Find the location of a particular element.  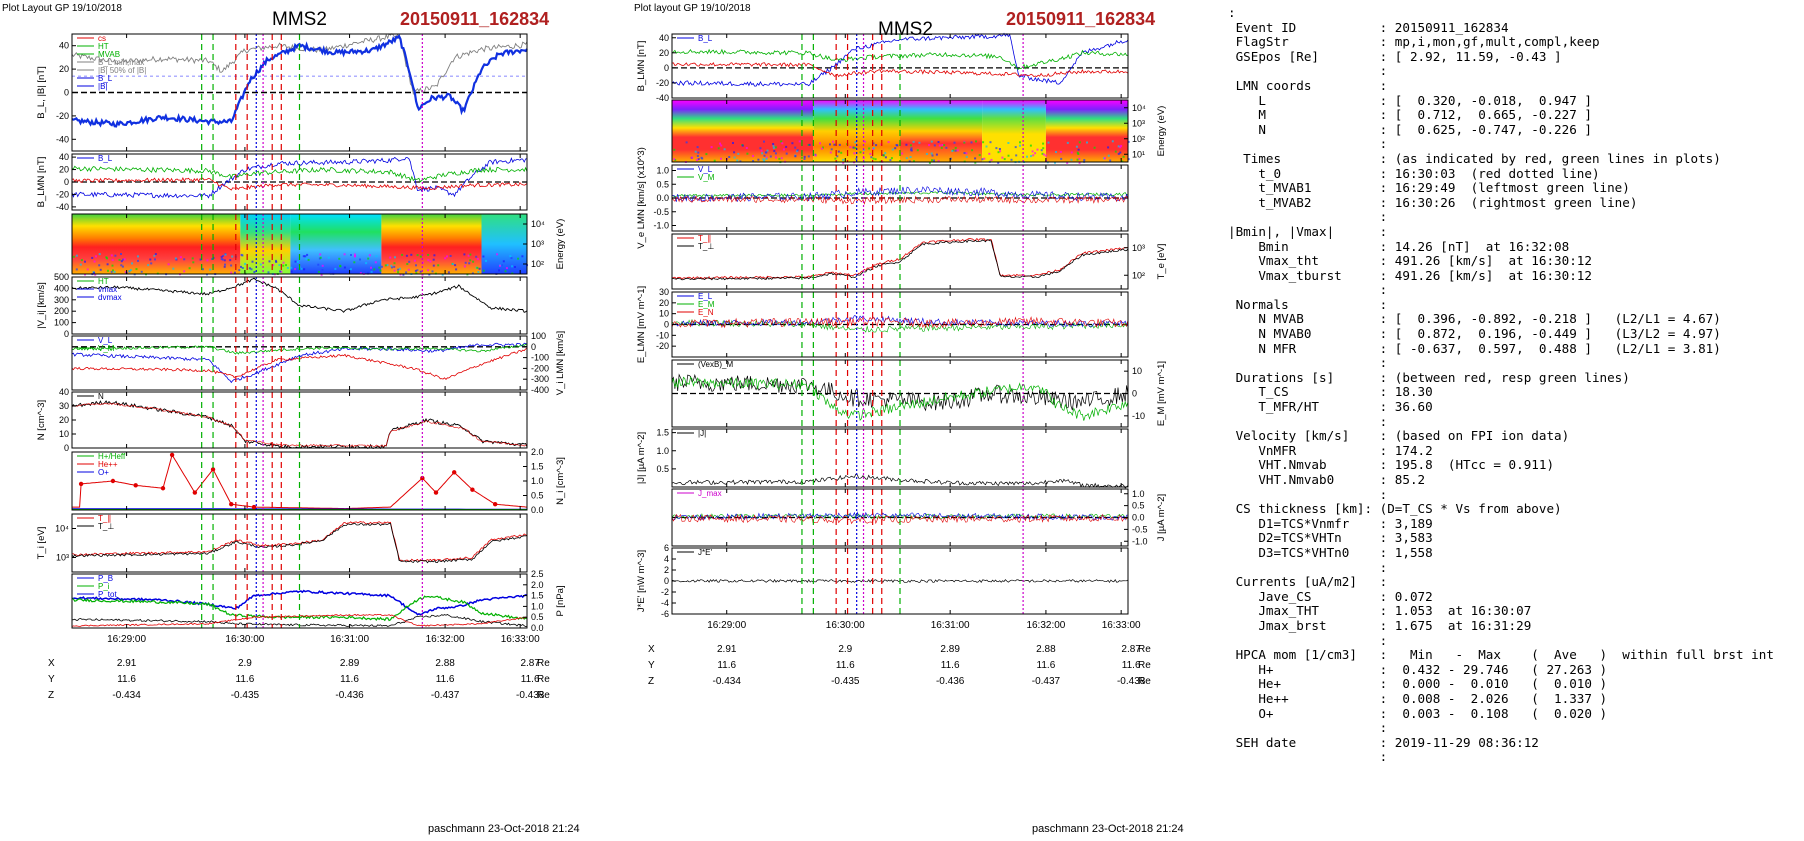

info-line: VHT.Nmvab : 195.8 (HTcc = 0.911) is located at coordinates (1391, 465).